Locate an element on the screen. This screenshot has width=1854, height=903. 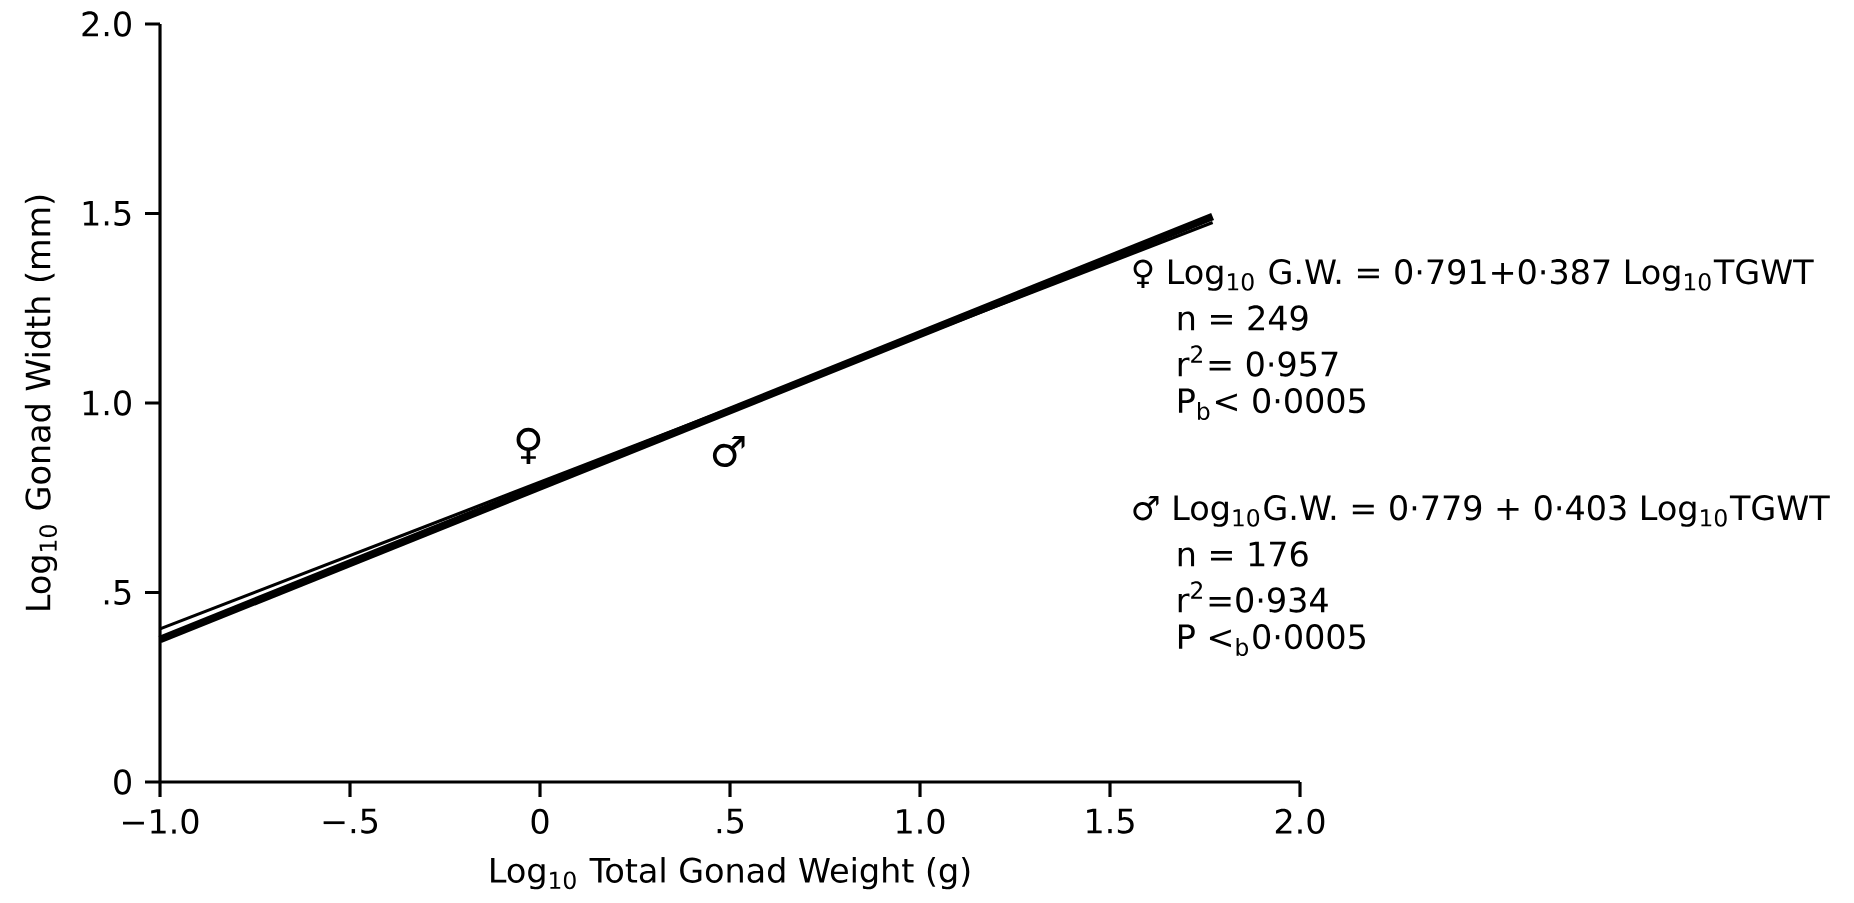
x-tick-label: 0 is located at coordinates (540, 821).